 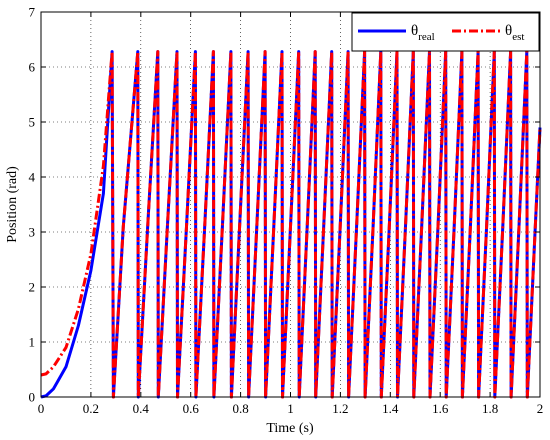 What do you see at coordinates (41, 408) in the screenshot?
I see `x-tick-label: 0` at bounding box center [41, 408].